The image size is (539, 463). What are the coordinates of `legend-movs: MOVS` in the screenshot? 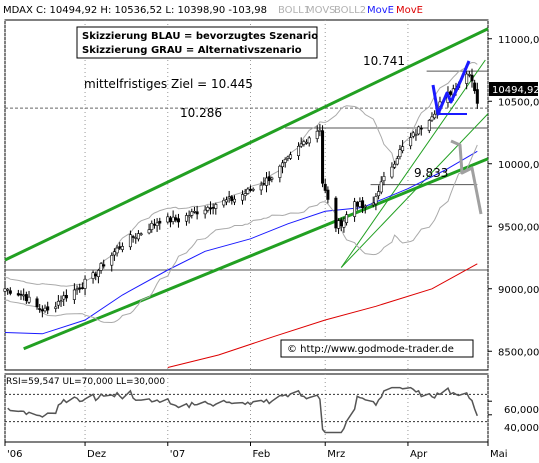 It's located at (321, 10).